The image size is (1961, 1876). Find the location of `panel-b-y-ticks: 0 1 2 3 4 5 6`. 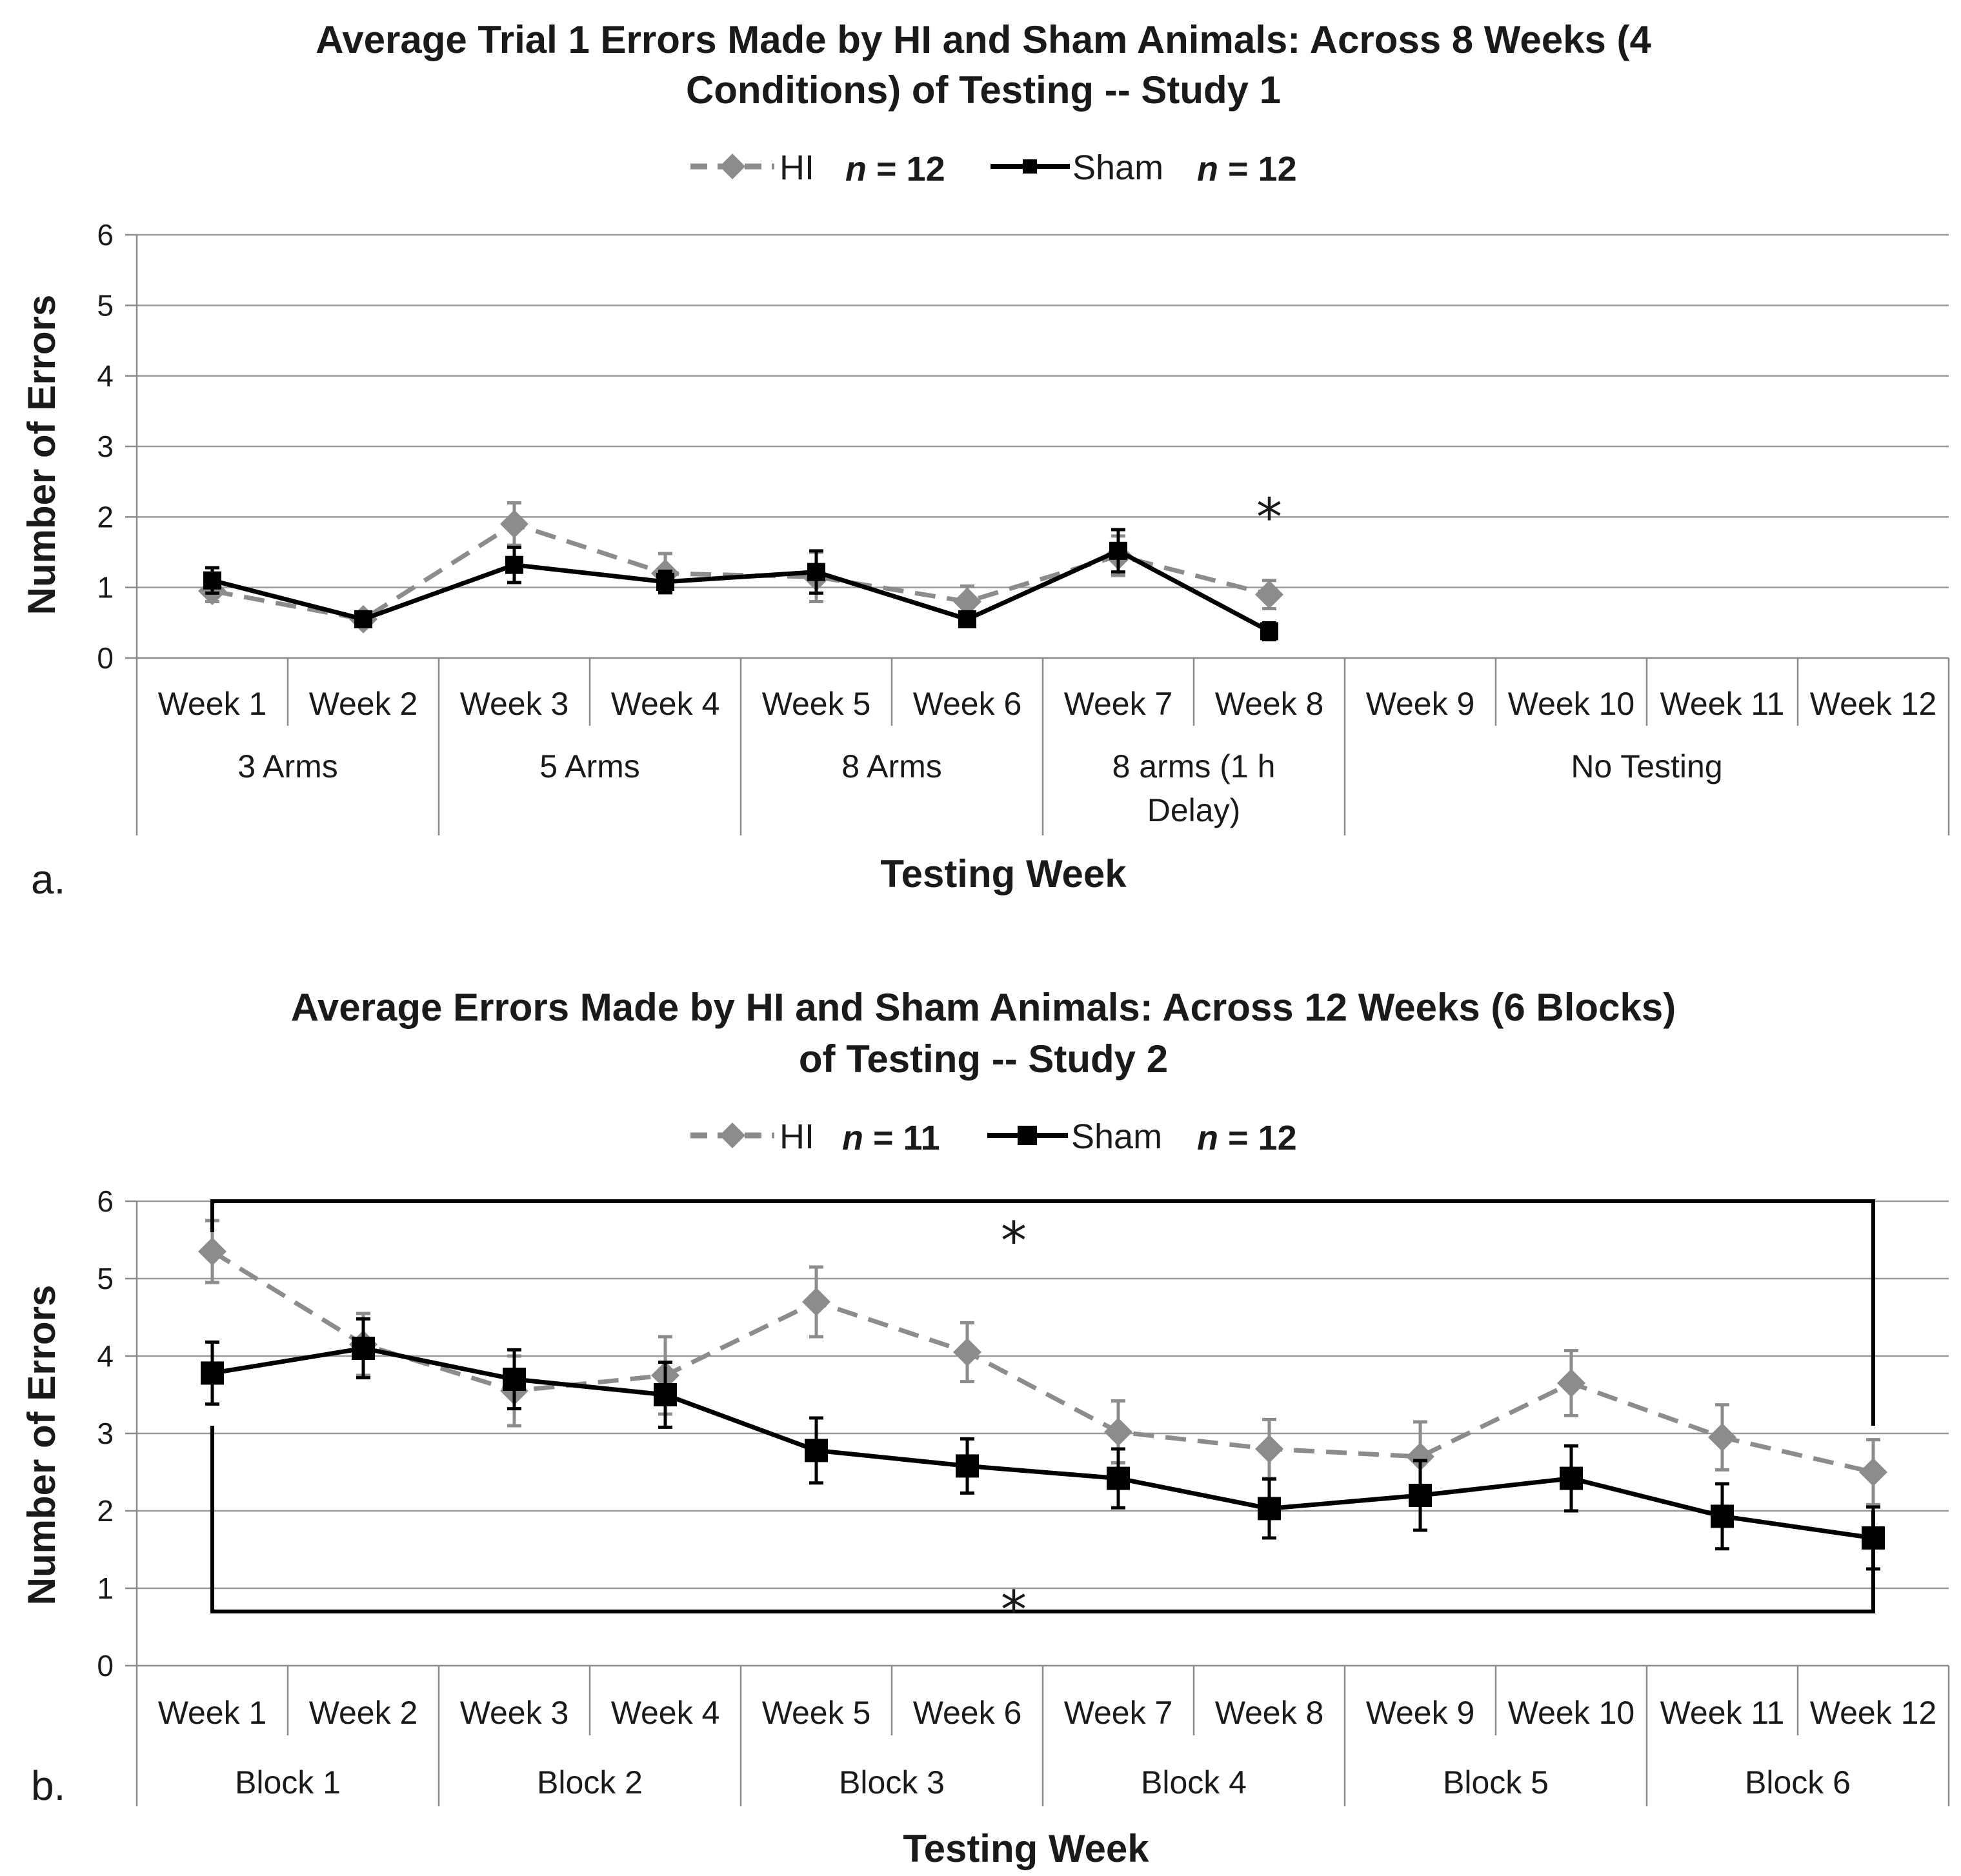

panel-b-y-ticks: 0 1 2 3 4 5 6 is located at coordinates (106, 1433).